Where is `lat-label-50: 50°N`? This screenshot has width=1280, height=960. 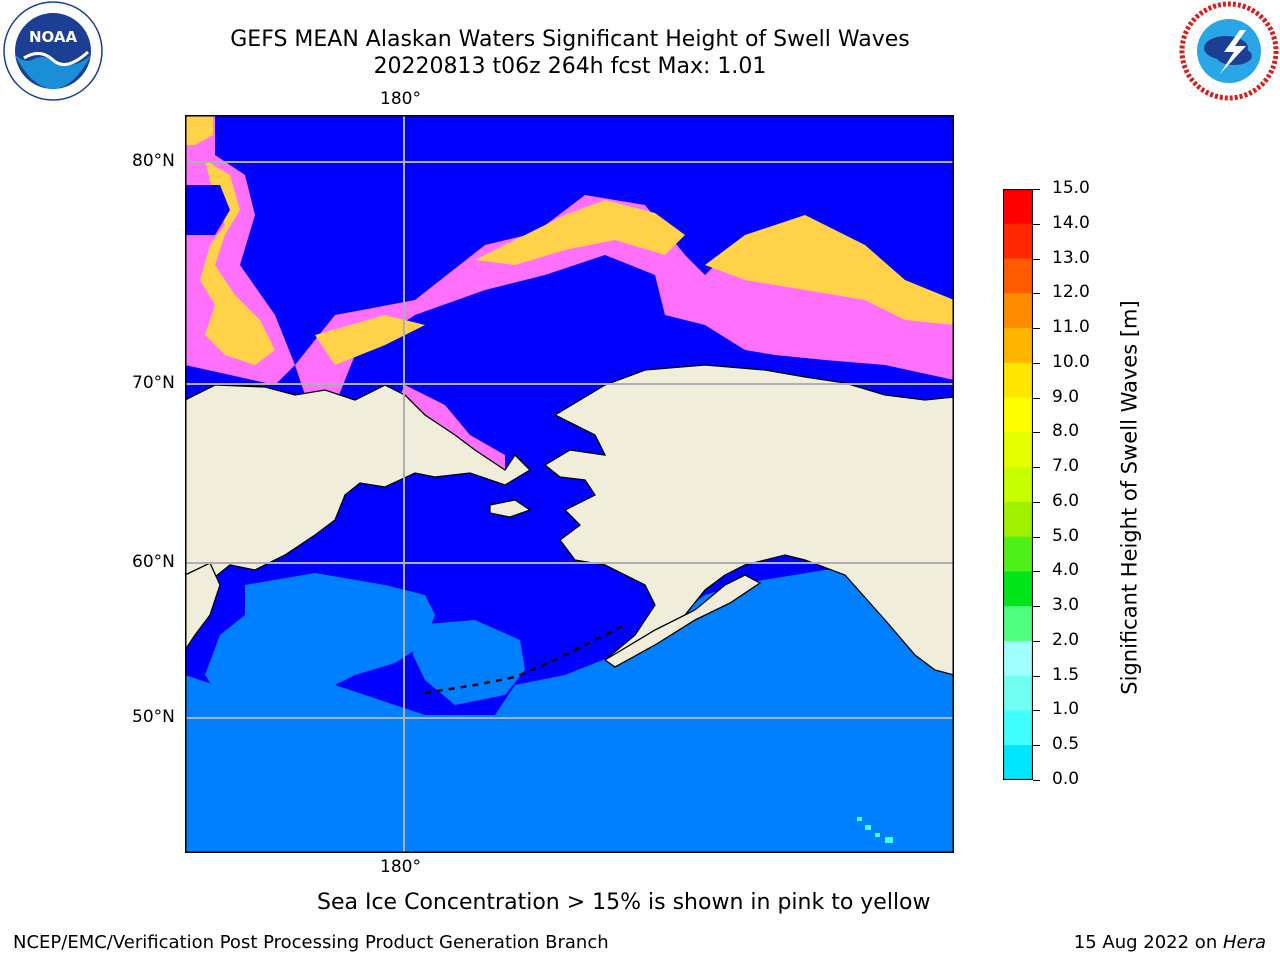 lat-label-50: 50°N is located at coordinates (153, 717).